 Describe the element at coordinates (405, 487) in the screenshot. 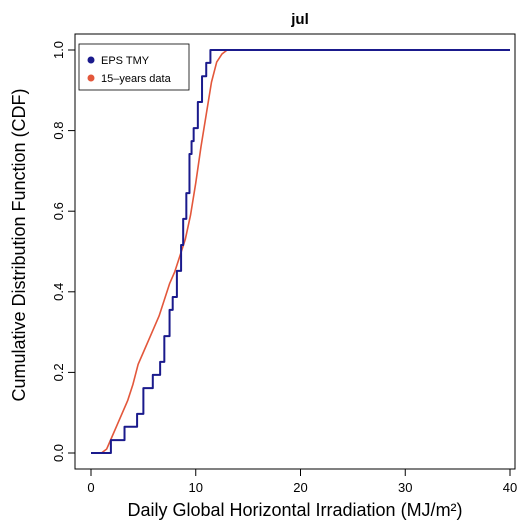

I see `x-tick-label: 30` at that location.